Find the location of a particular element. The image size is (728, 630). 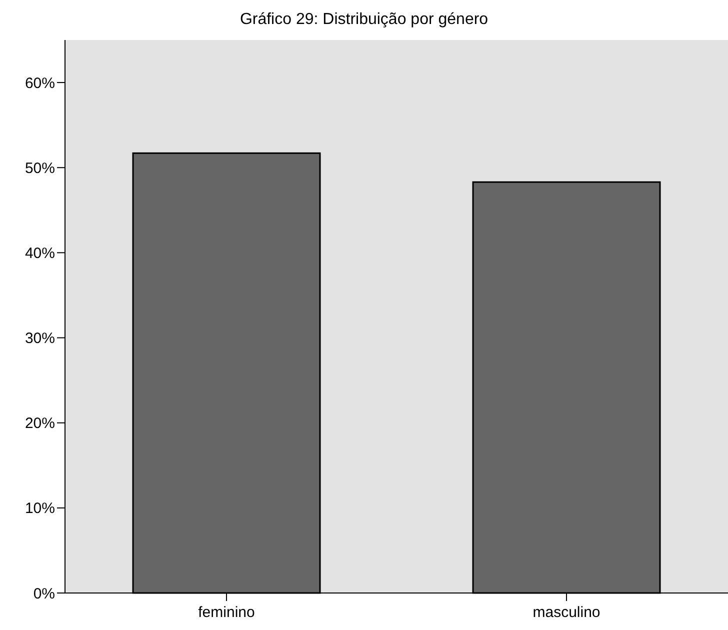

y-tick-label: 10% is located at coordinates (39, 509).